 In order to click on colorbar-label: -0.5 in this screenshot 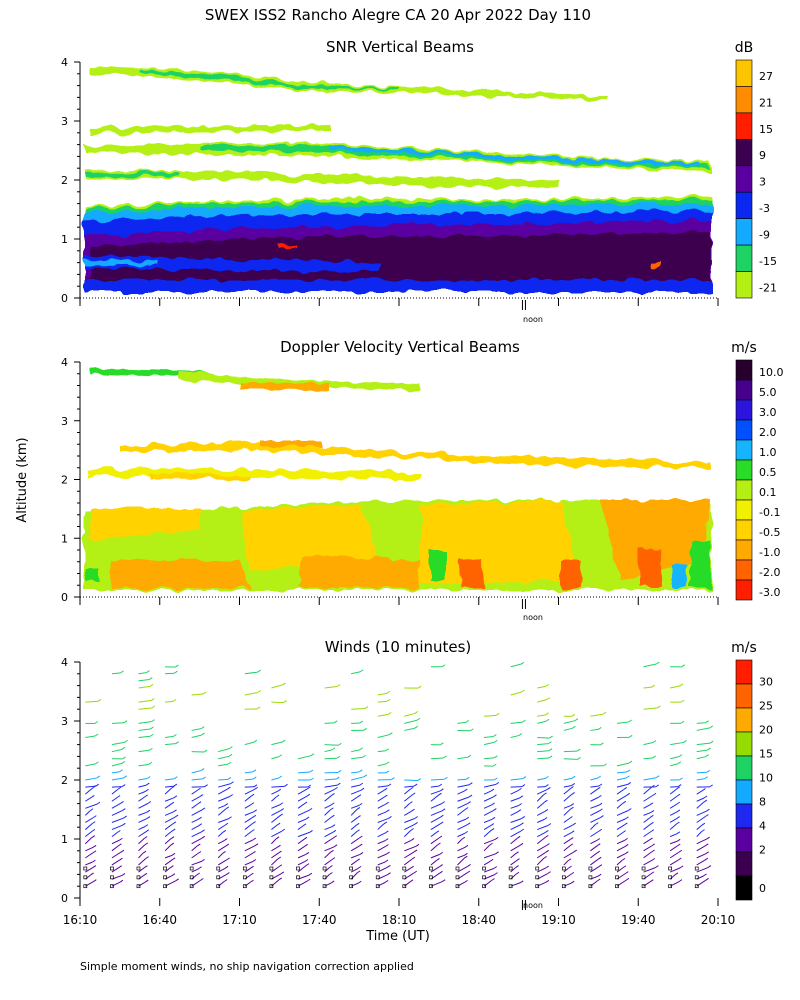, I will do `click(769, 532)`.